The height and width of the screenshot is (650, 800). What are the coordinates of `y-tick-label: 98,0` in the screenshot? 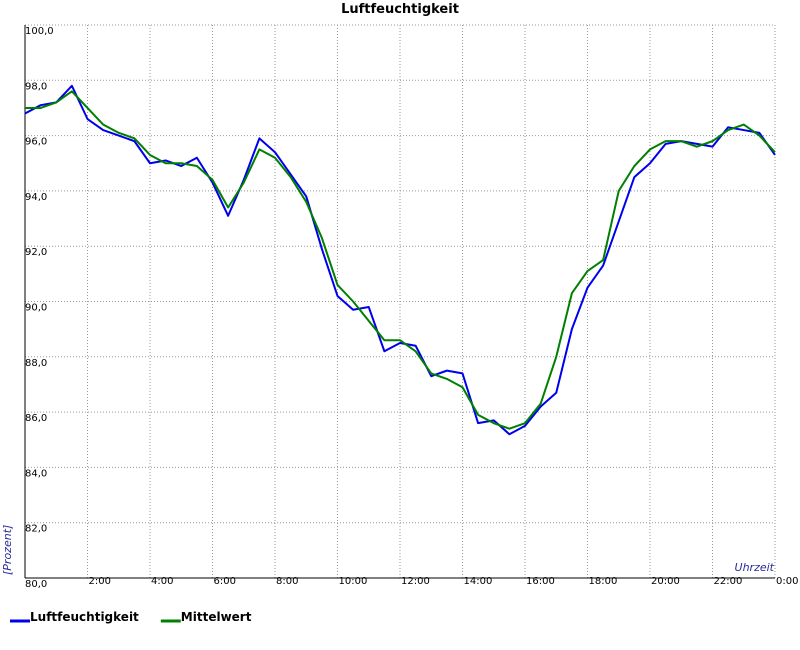 It's located at (36, 86).